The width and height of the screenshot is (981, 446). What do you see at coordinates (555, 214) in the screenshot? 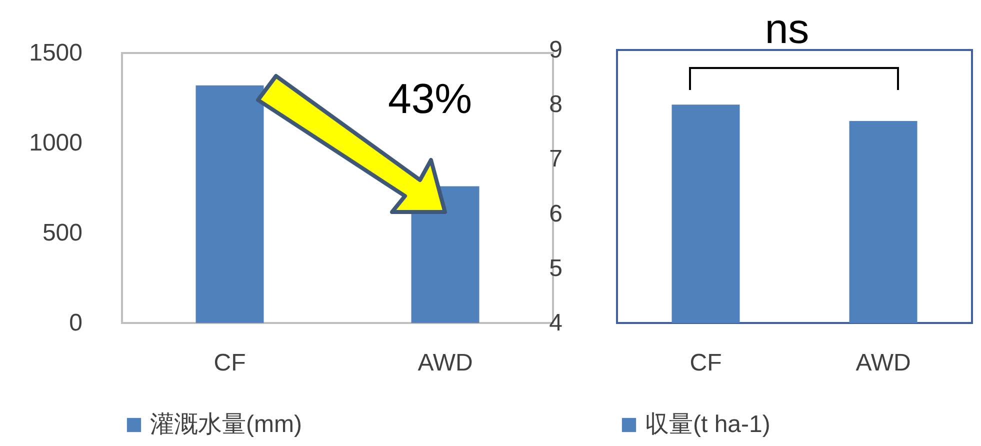
I see `y-tick-label: 6` at bounding box center [555, 214].